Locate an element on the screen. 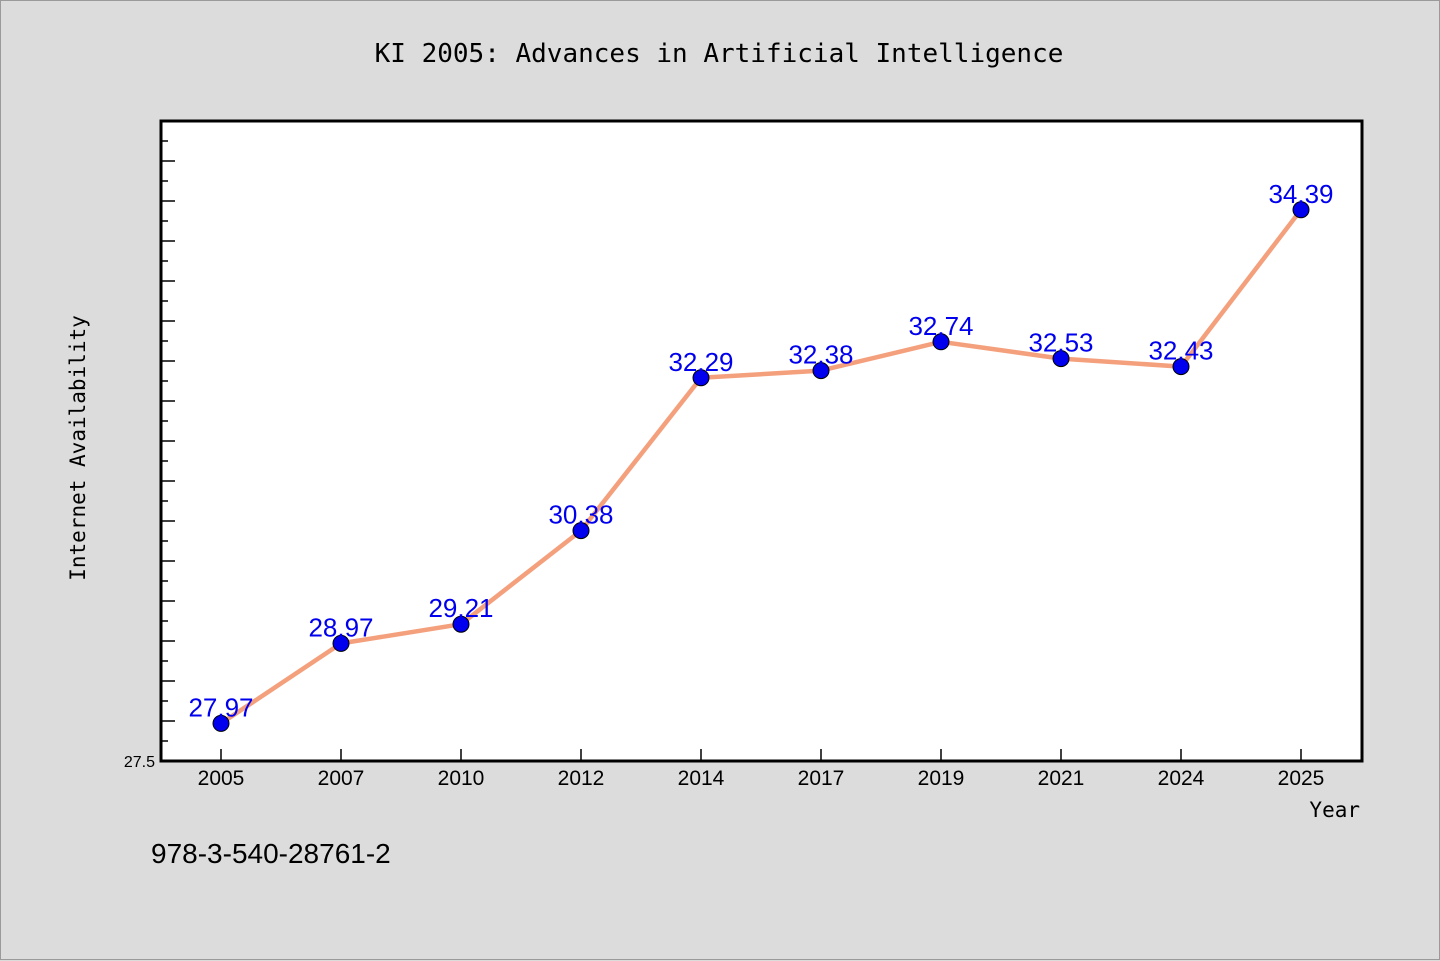 The image size is (1440, 961). data-label: 32.29 is located at coordinates (700, 362).